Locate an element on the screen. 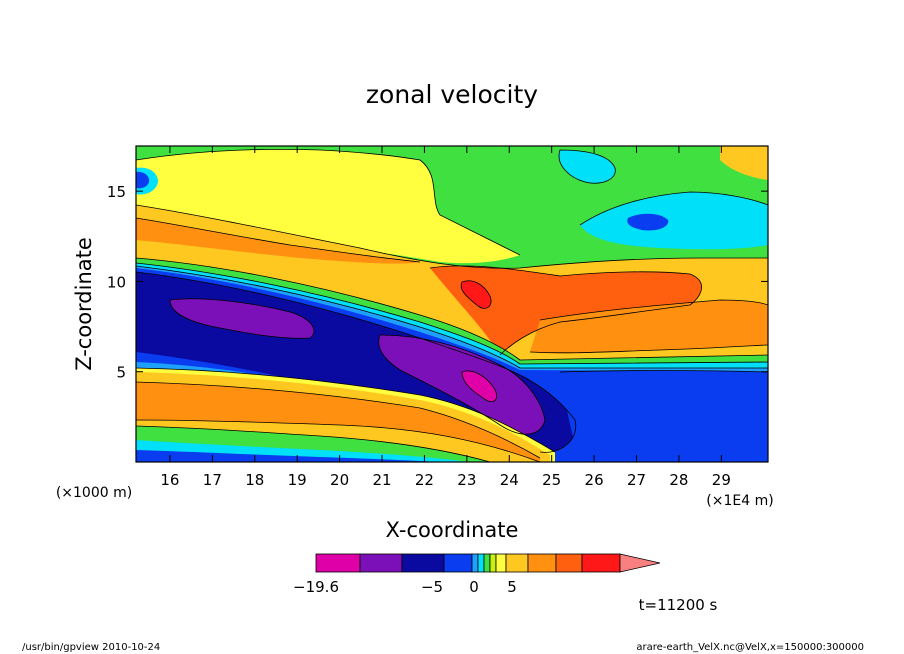 The width and height of the screenshot is (904, 654). colorbar is located at coordinates (488, 563).